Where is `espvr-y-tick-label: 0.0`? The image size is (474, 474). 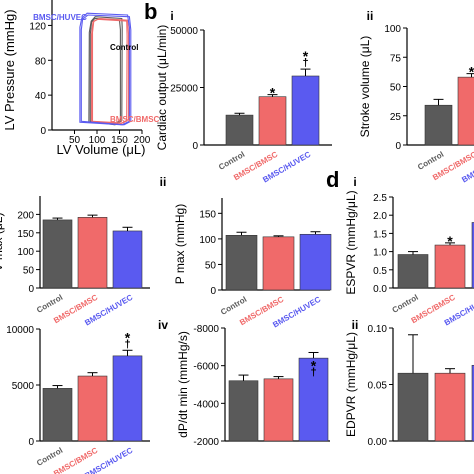 espvr-y-tick-label: 0.0 is located at coordinates (380, 289).